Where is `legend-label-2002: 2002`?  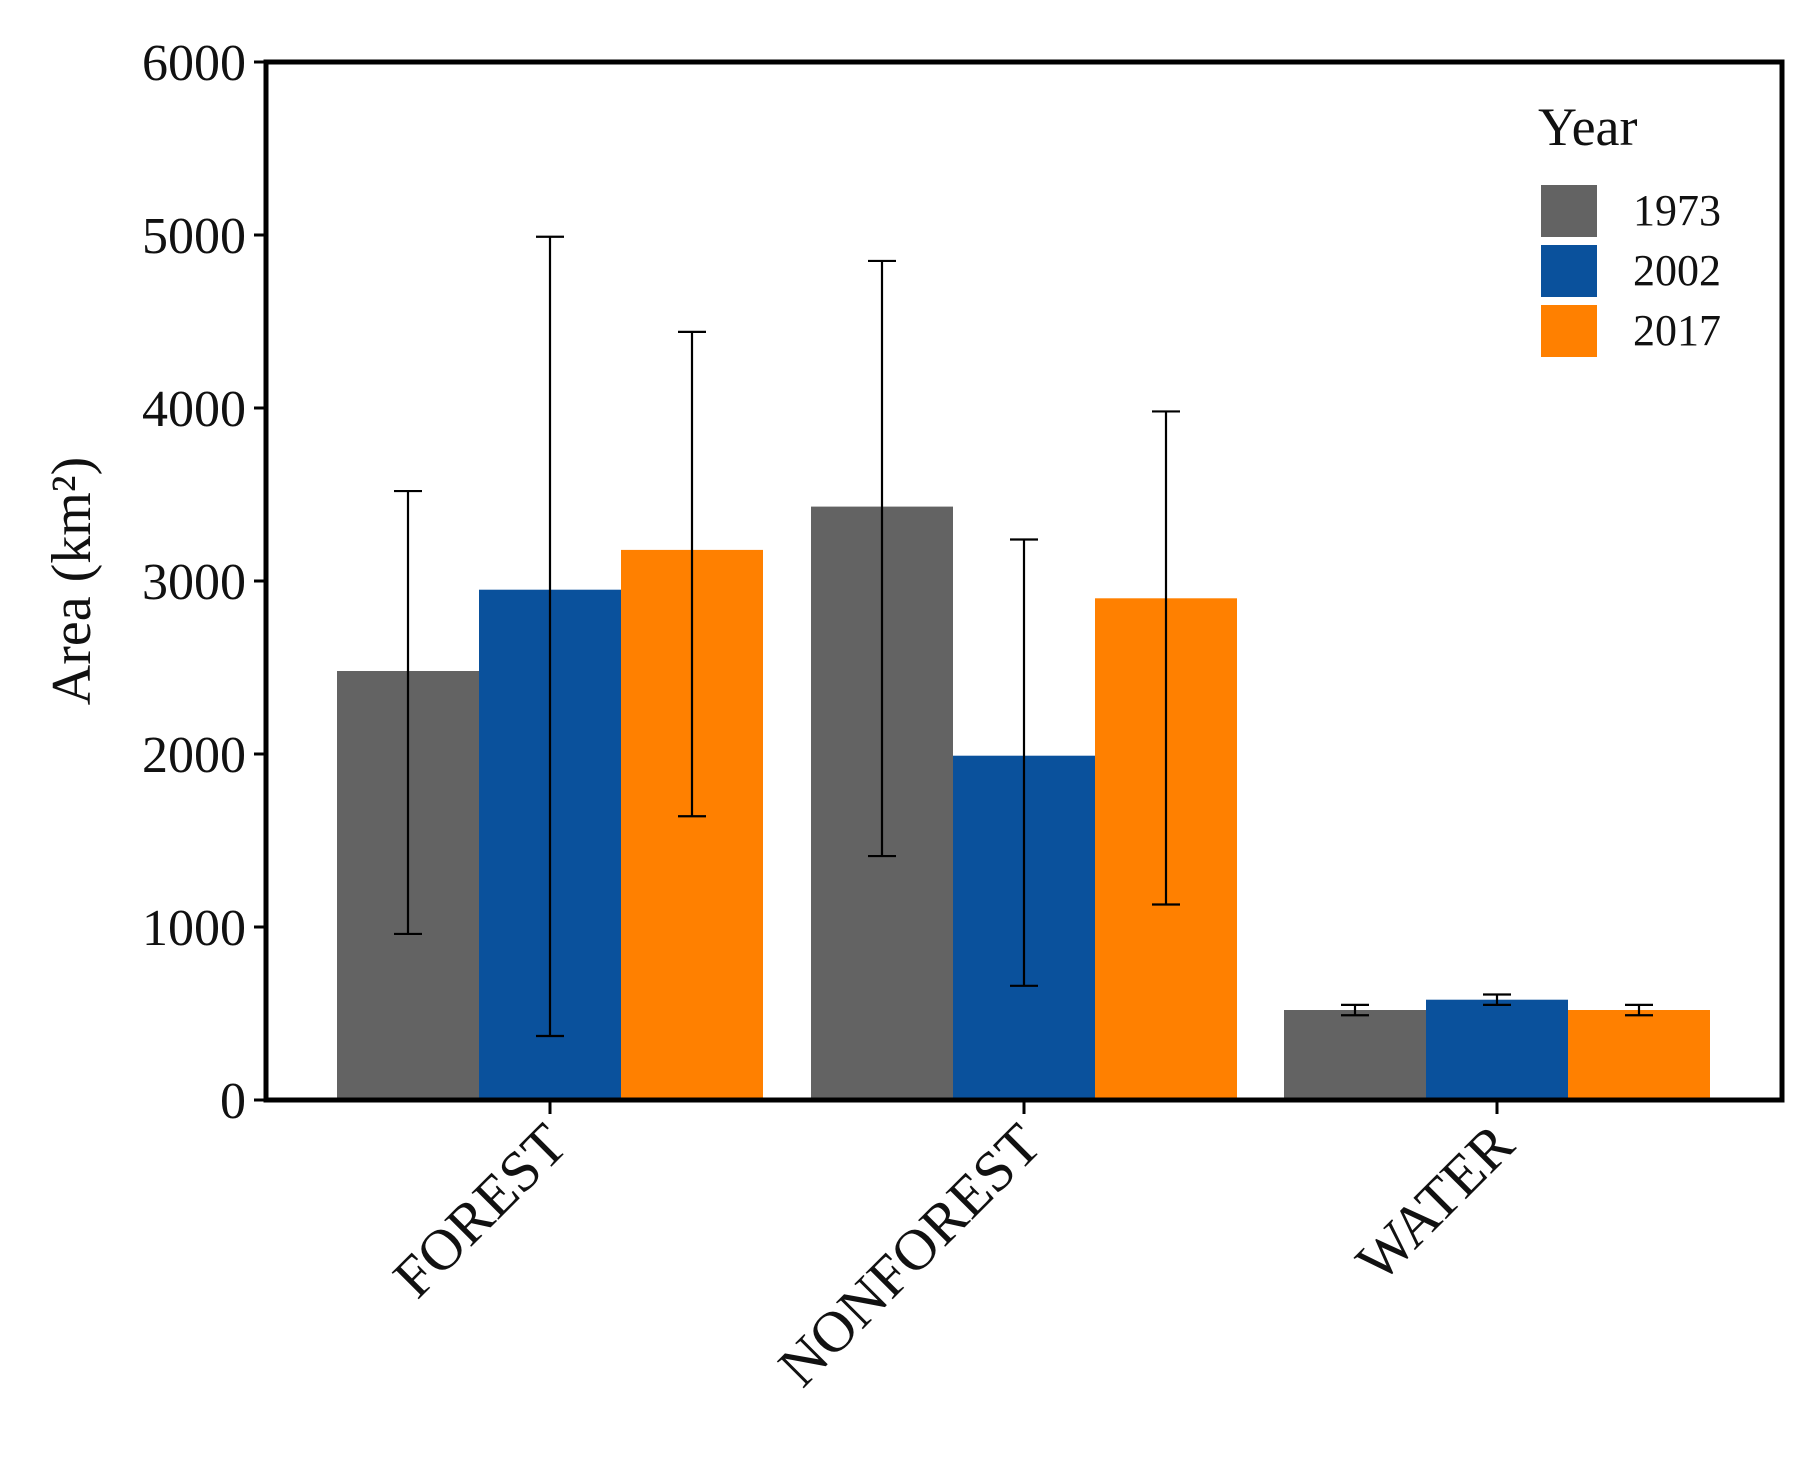
legend-label-2002: 2002 is located at coordinates (1677, 270).